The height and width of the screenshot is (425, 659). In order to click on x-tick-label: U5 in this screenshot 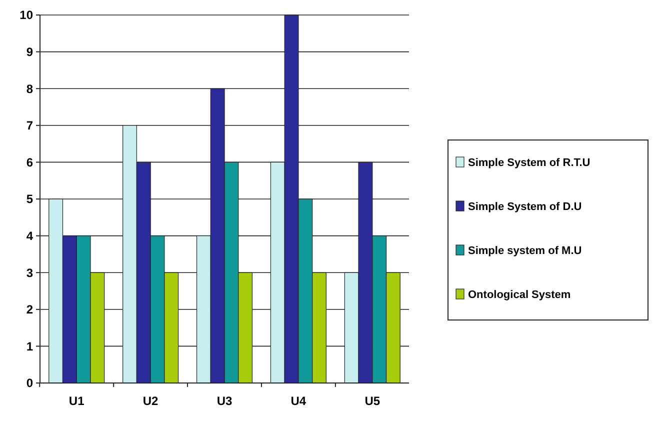, I will do `click(372, 401)`.